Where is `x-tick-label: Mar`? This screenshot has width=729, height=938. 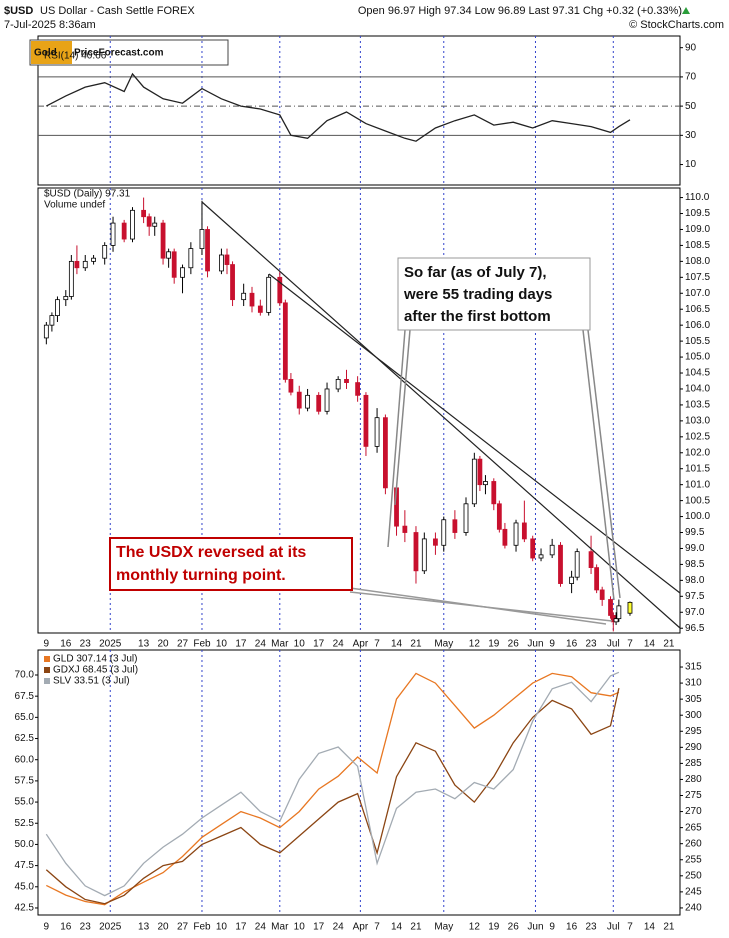
x-tick-label: Mar is located at coordinates (280, 644).